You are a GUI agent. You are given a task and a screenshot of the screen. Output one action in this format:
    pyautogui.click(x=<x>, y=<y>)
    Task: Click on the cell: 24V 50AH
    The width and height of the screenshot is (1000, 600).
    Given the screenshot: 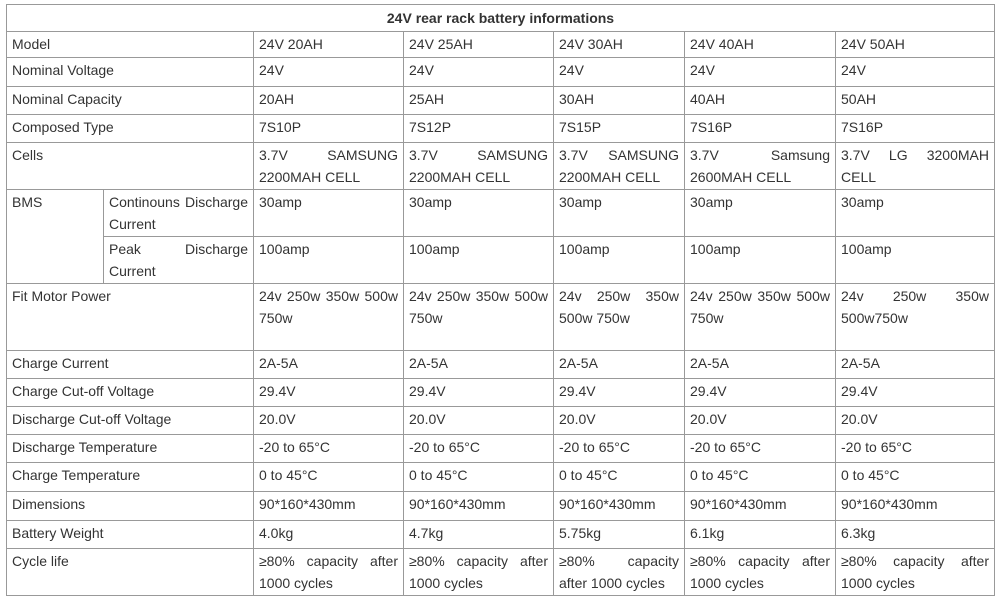 What is the action you would take?
    pyautogui.click(x=915, y=44)
    